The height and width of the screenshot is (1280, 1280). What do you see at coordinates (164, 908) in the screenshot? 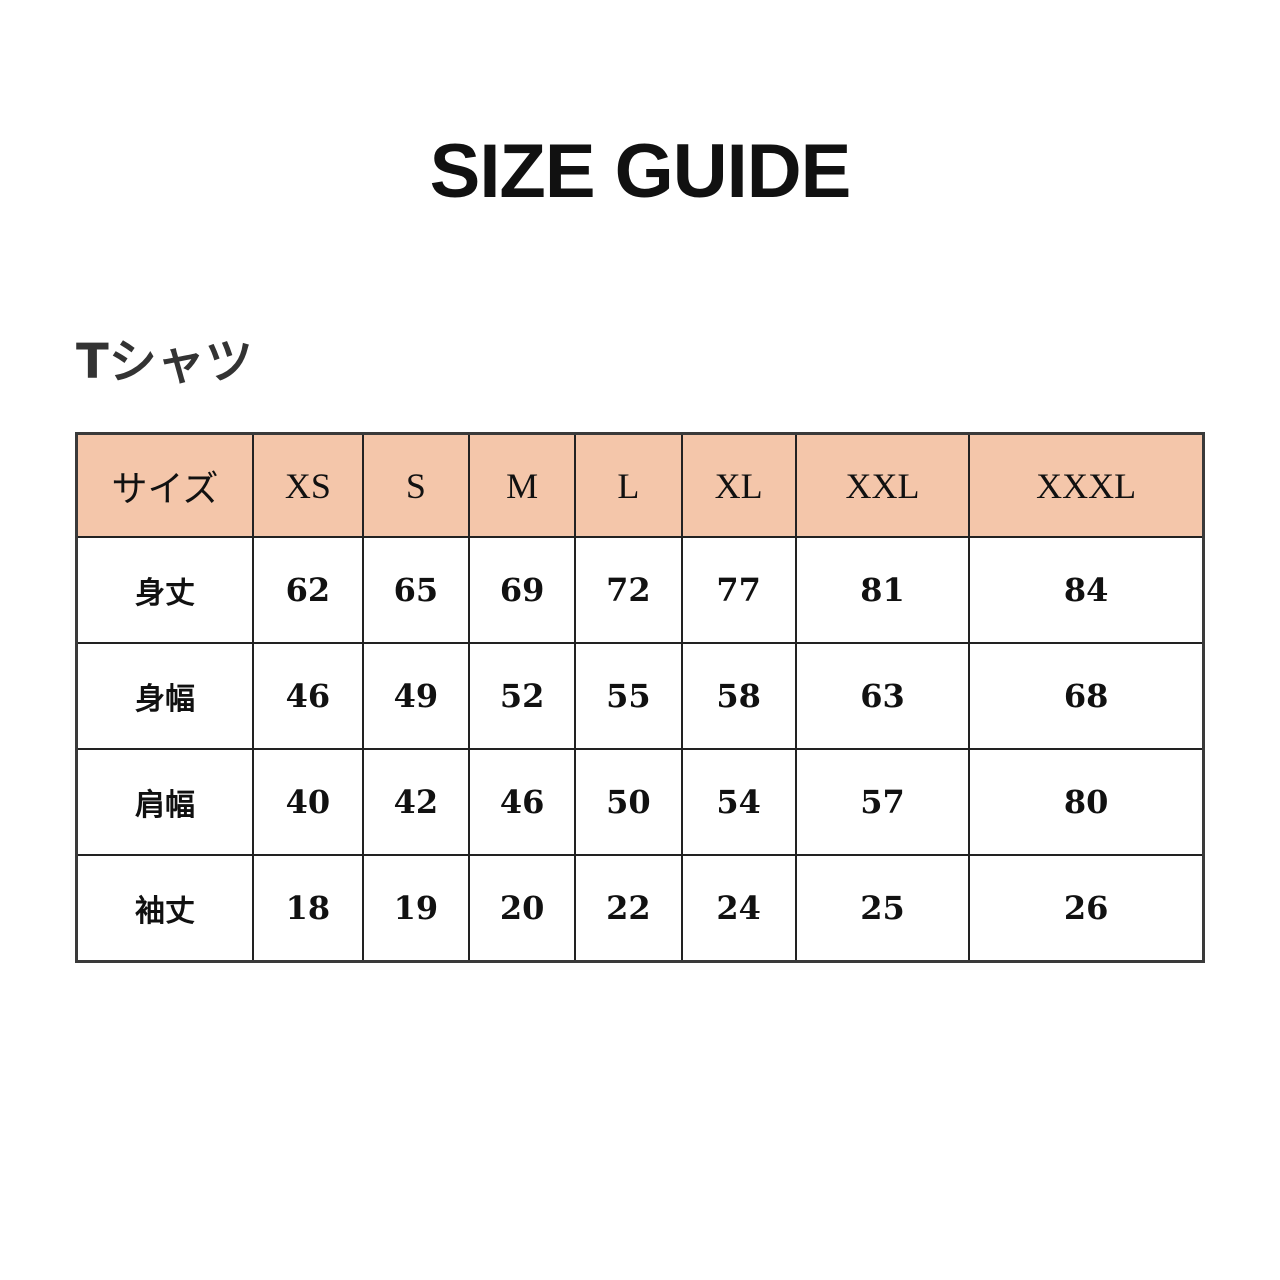
I see `row-label: 袖丈` at bounding box center [164, 908].